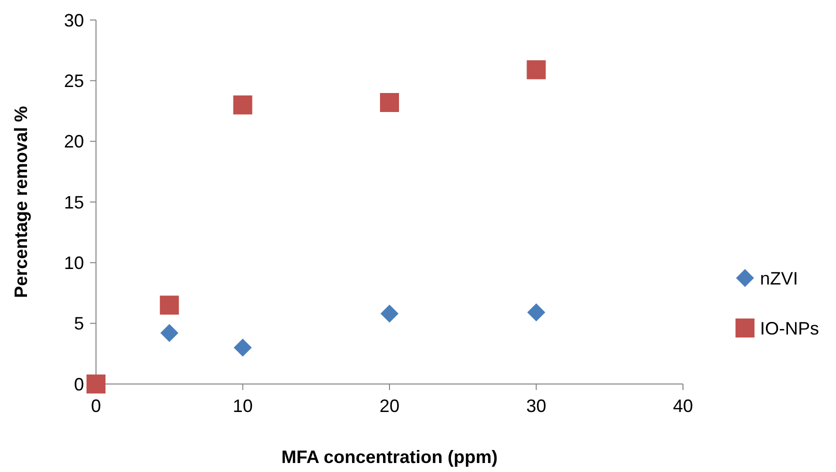 This screenshot has height=472, width=836. I want to click on legend-label: nZVI, so click(779, 278).